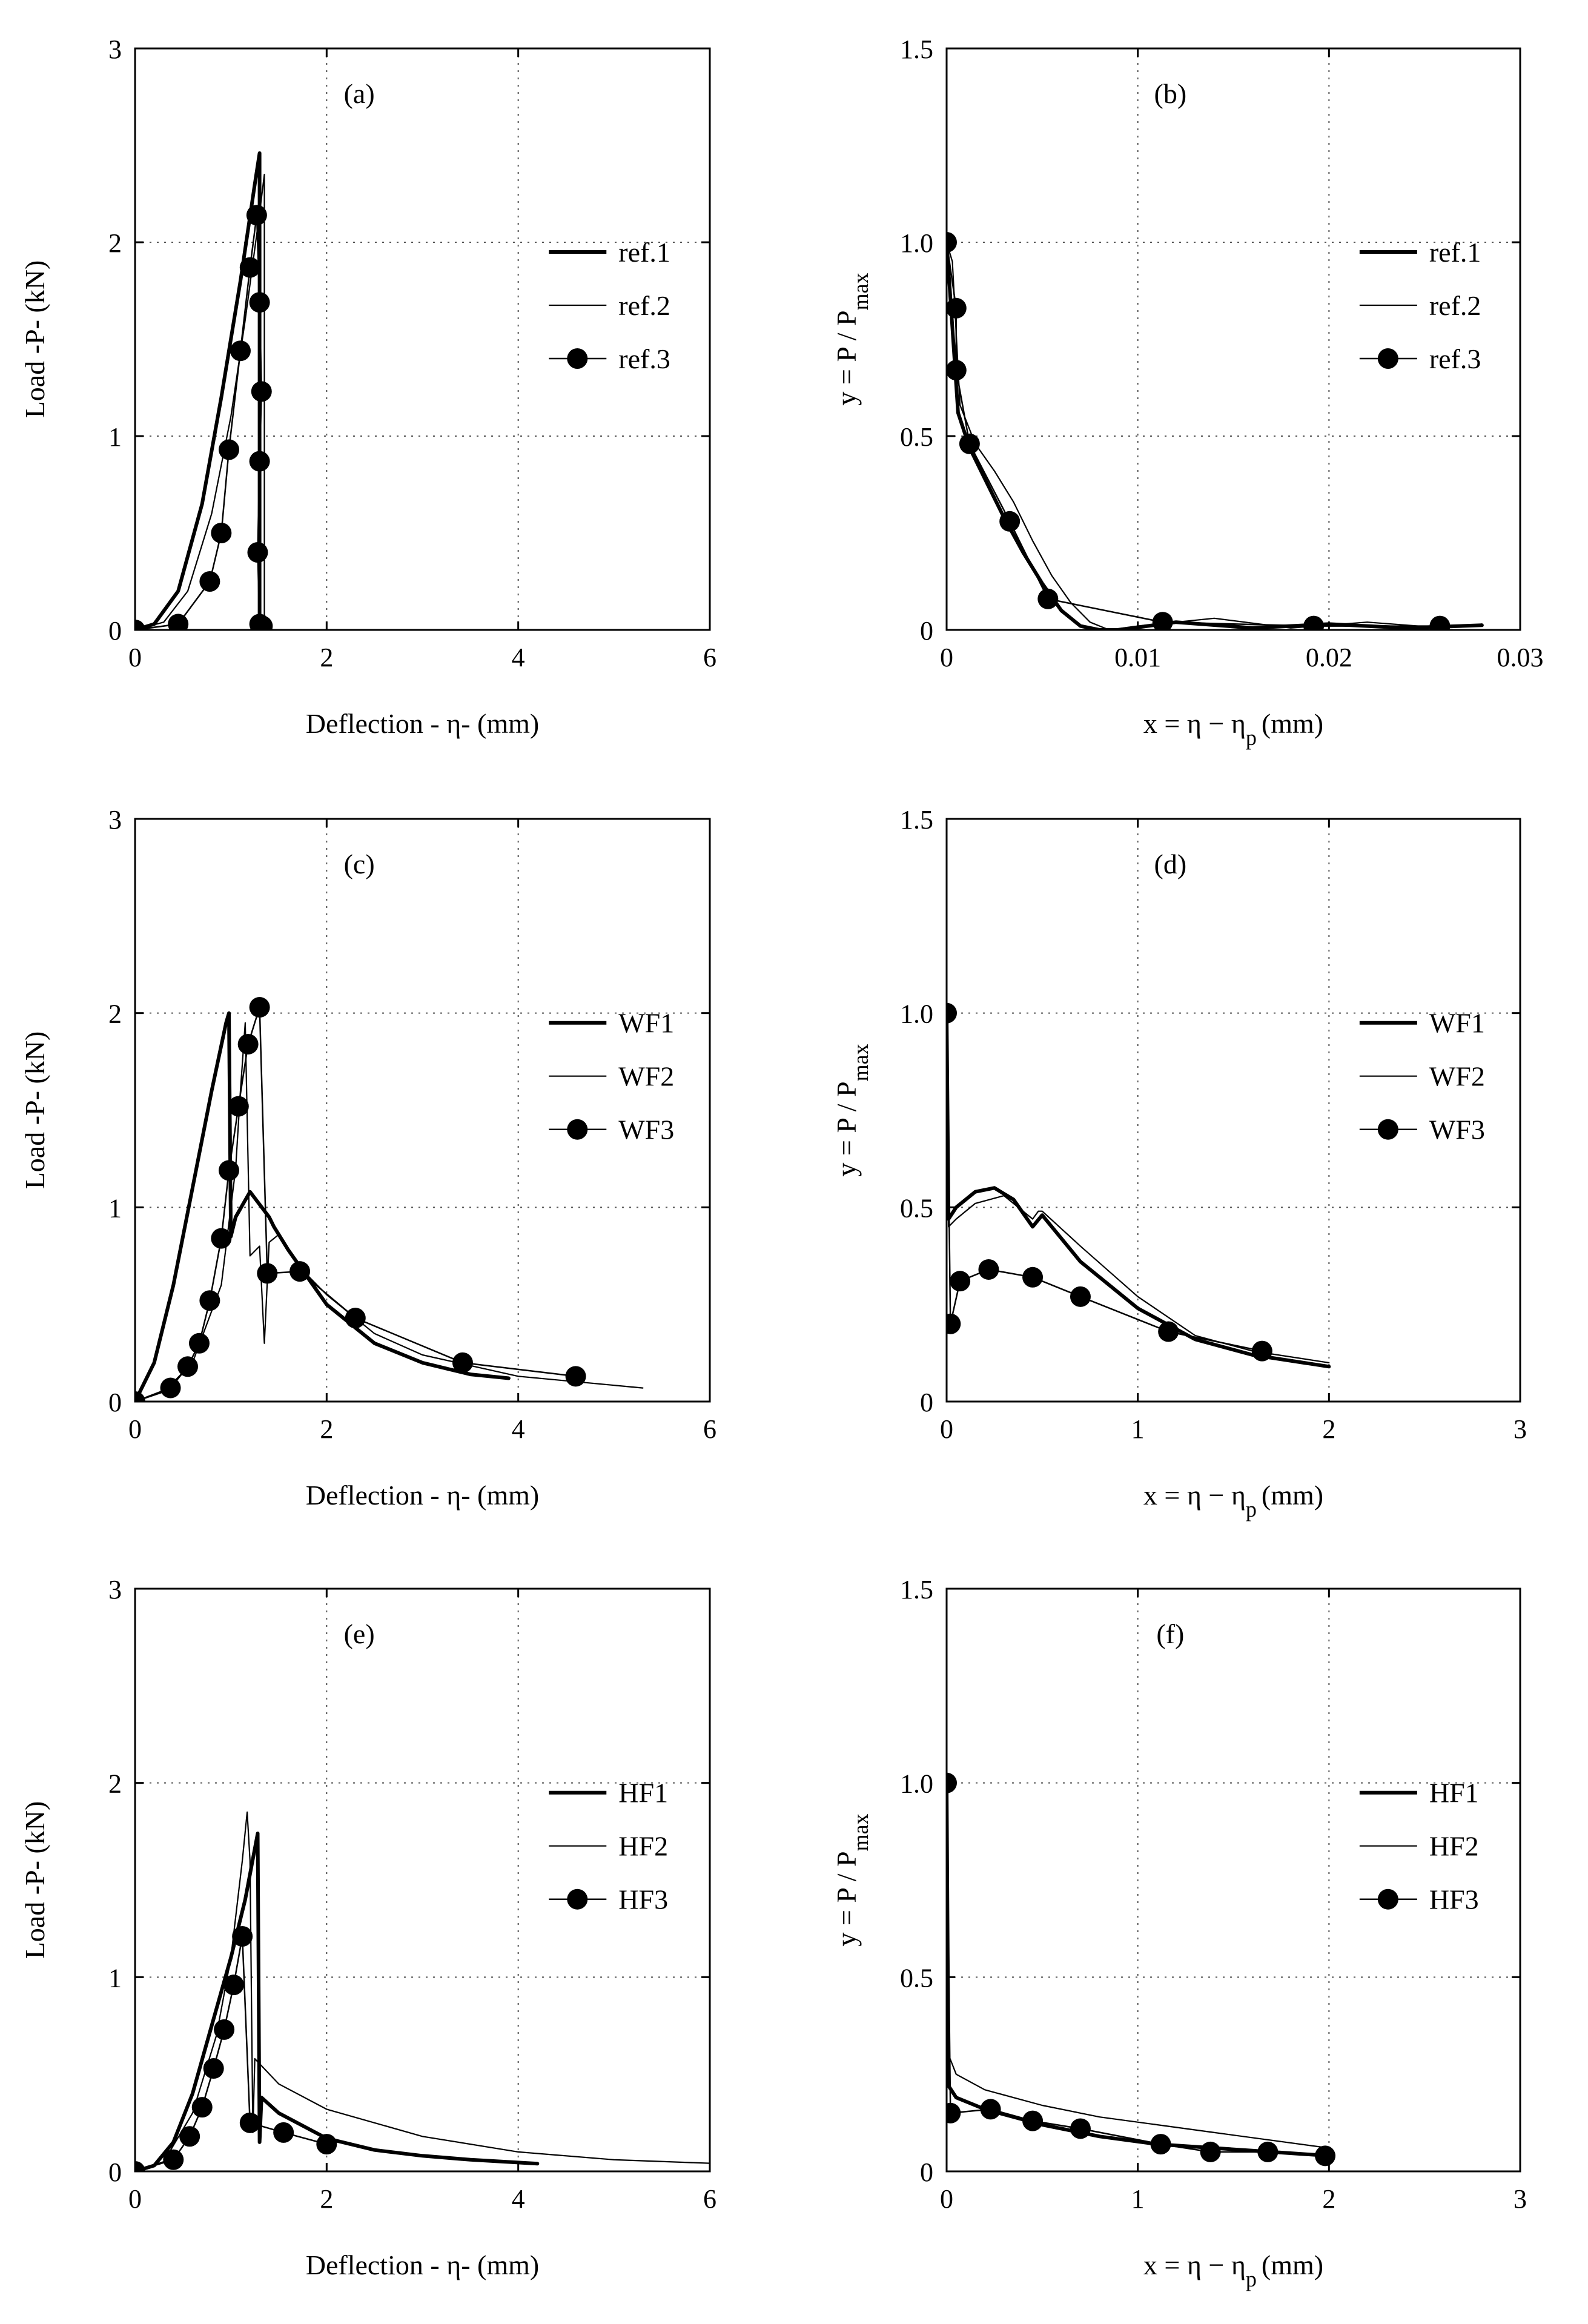 Image resolution: width=1588 pixels, height=2324 pixels. I want to click on x-axis-label-main: Deflection - η- (mm), so click(423, 1495).